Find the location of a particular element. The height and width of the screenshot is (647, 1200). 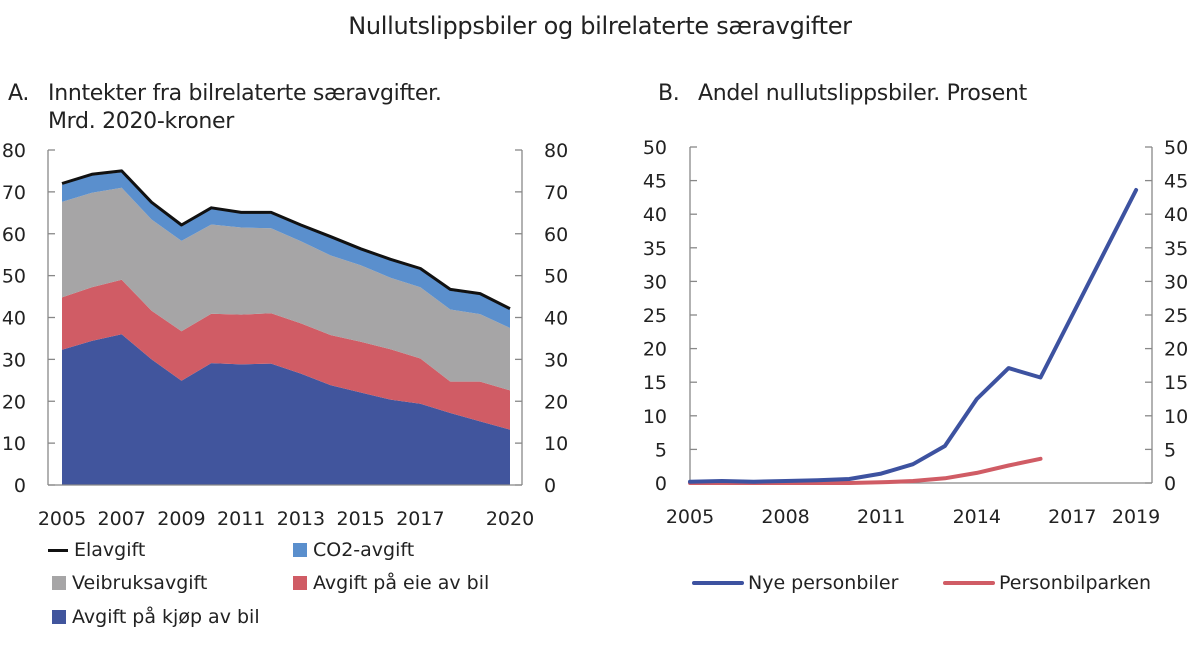

y-tick-label-left: 45 is located at coordinates (655, 182).